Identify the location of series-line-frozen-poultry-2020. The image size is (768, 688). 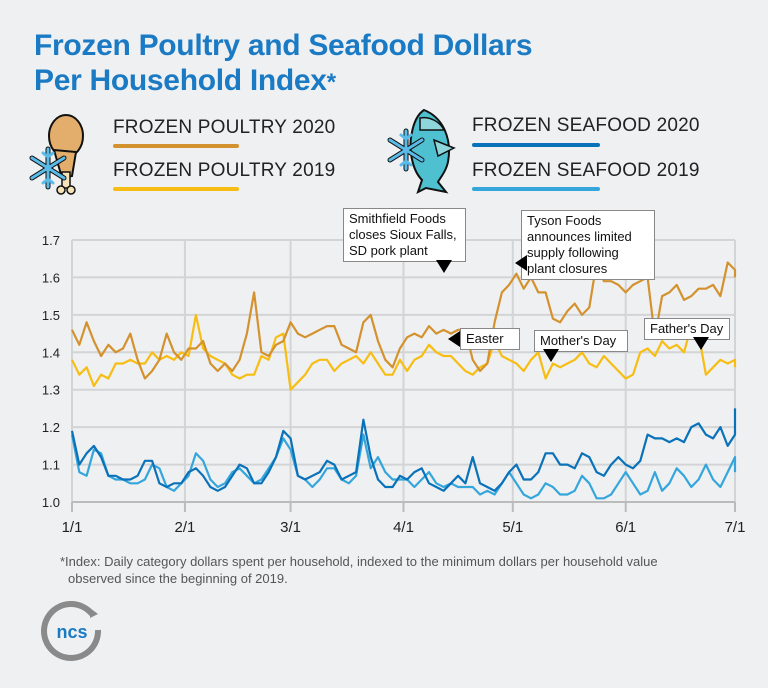
(404, 320).